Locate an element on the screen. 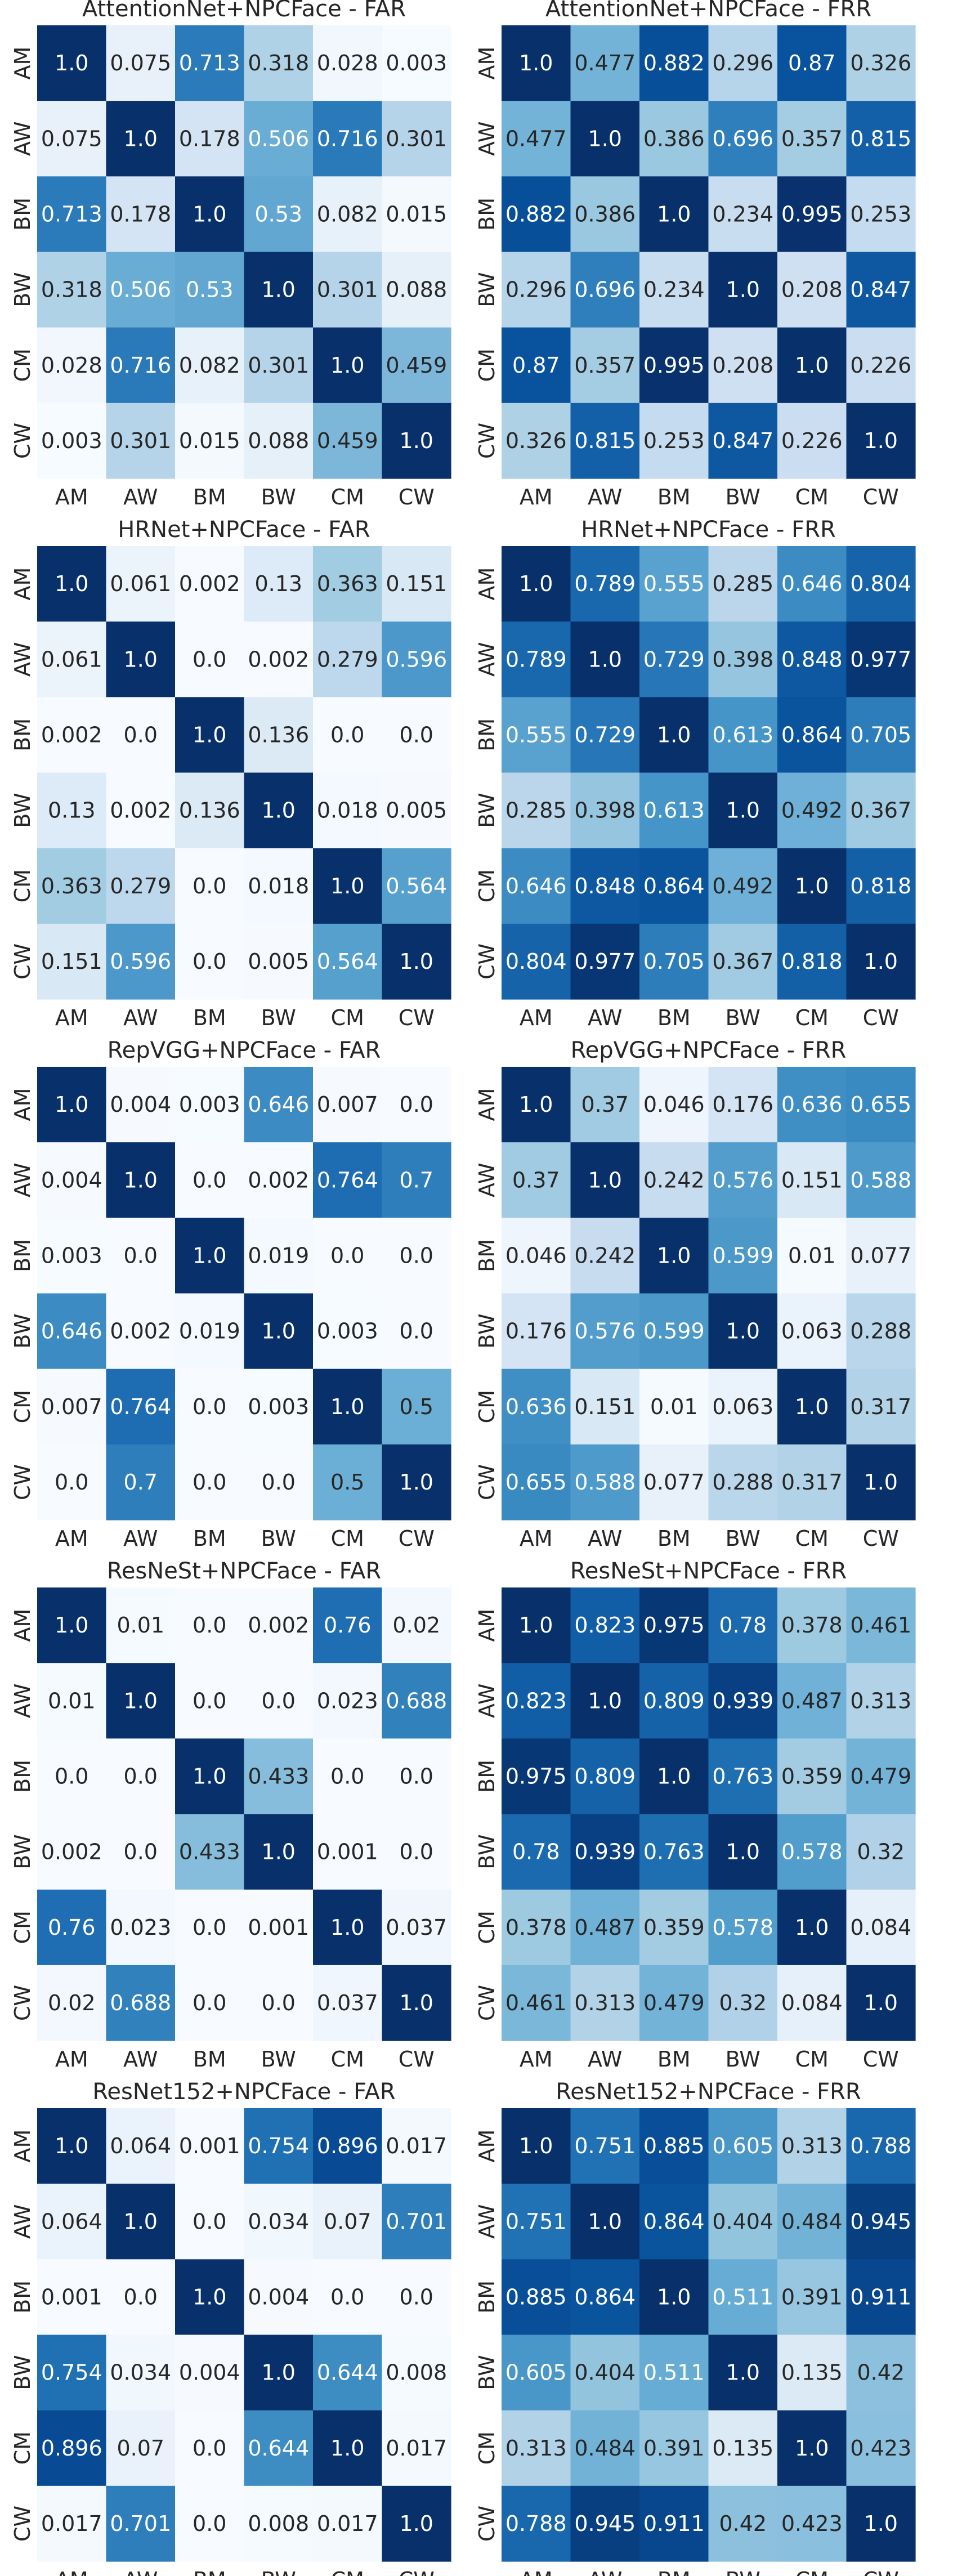 The height and width of the screenshot is (2576, 953). heatmap-cell-label: 0.285 is located at coordinates (536, 810).